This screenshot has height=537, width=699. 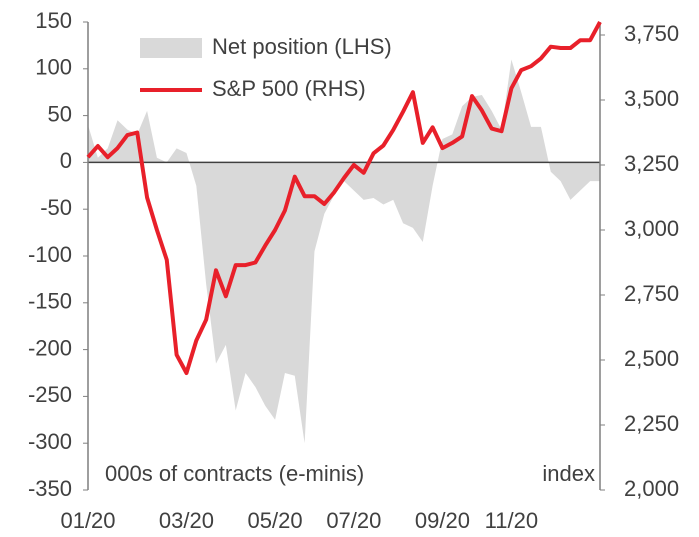 I want to click on y-tick-label: 50, so click(x=60, y=113).